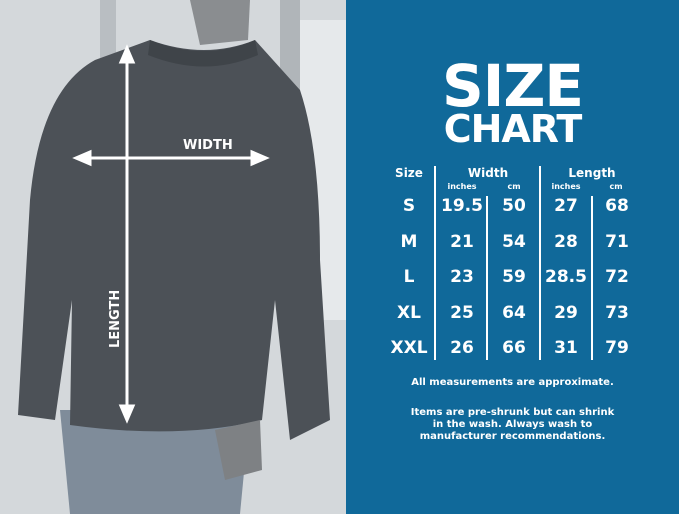  What do you see at coordinates (115, 318) in the screenshot?
I see `length-label: LENGTH` at bounding box center [115, 318].